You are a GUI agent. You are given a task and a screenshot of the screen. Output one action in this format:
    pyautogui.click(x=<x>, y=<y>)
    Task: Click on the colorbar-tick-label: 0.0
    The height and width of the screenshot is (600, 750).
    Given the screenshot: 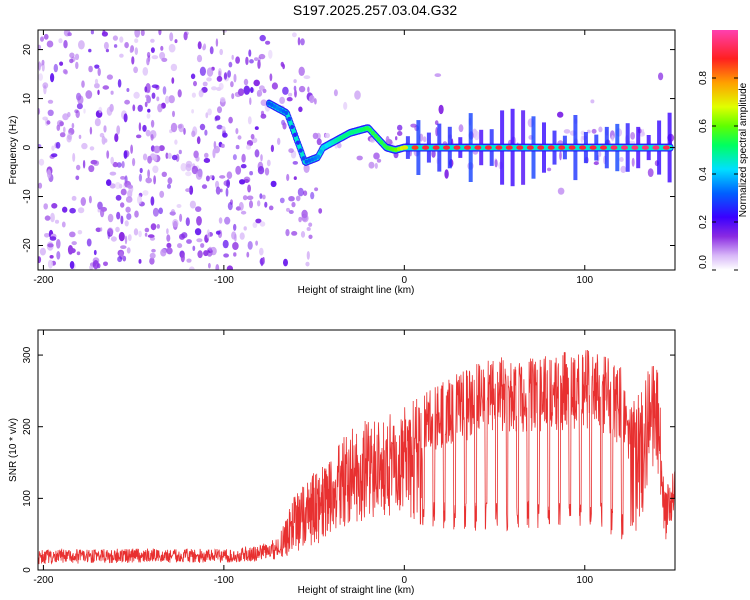 What is the action you would take?
    pyautogui.click(x=703, y=262)
    